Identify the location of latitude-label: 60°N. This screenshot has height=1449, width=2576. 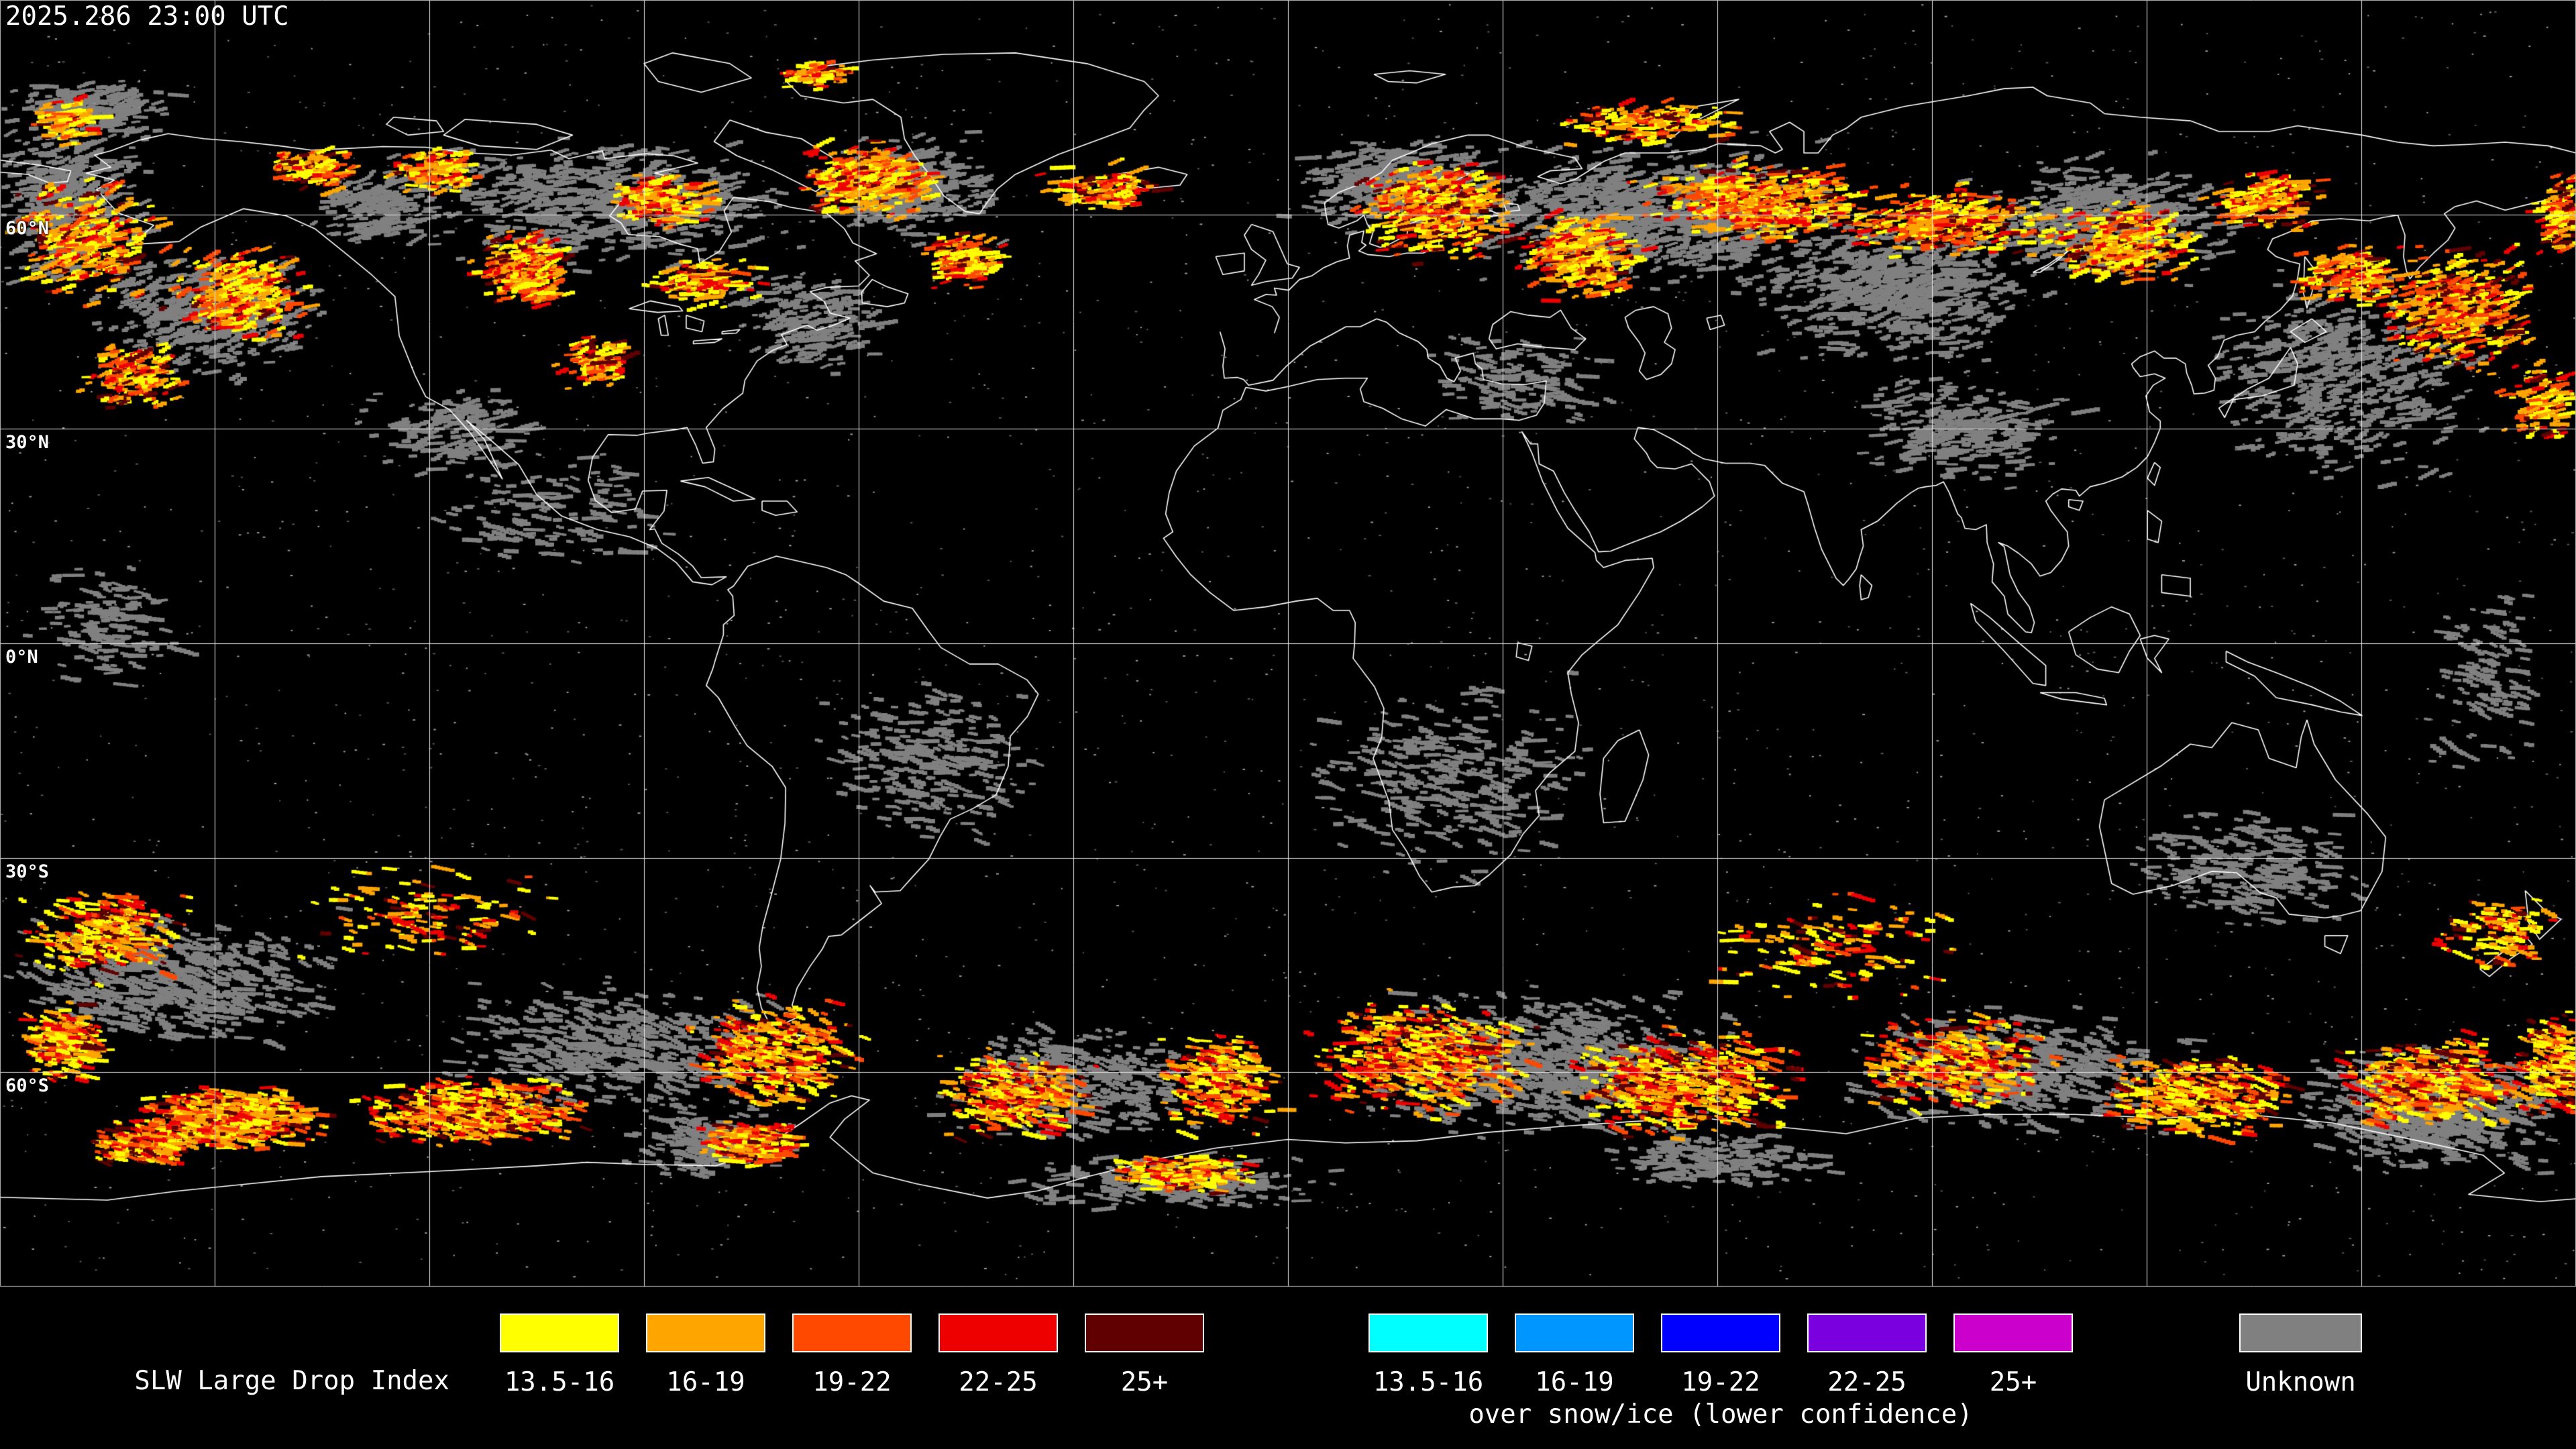
(27, 228).